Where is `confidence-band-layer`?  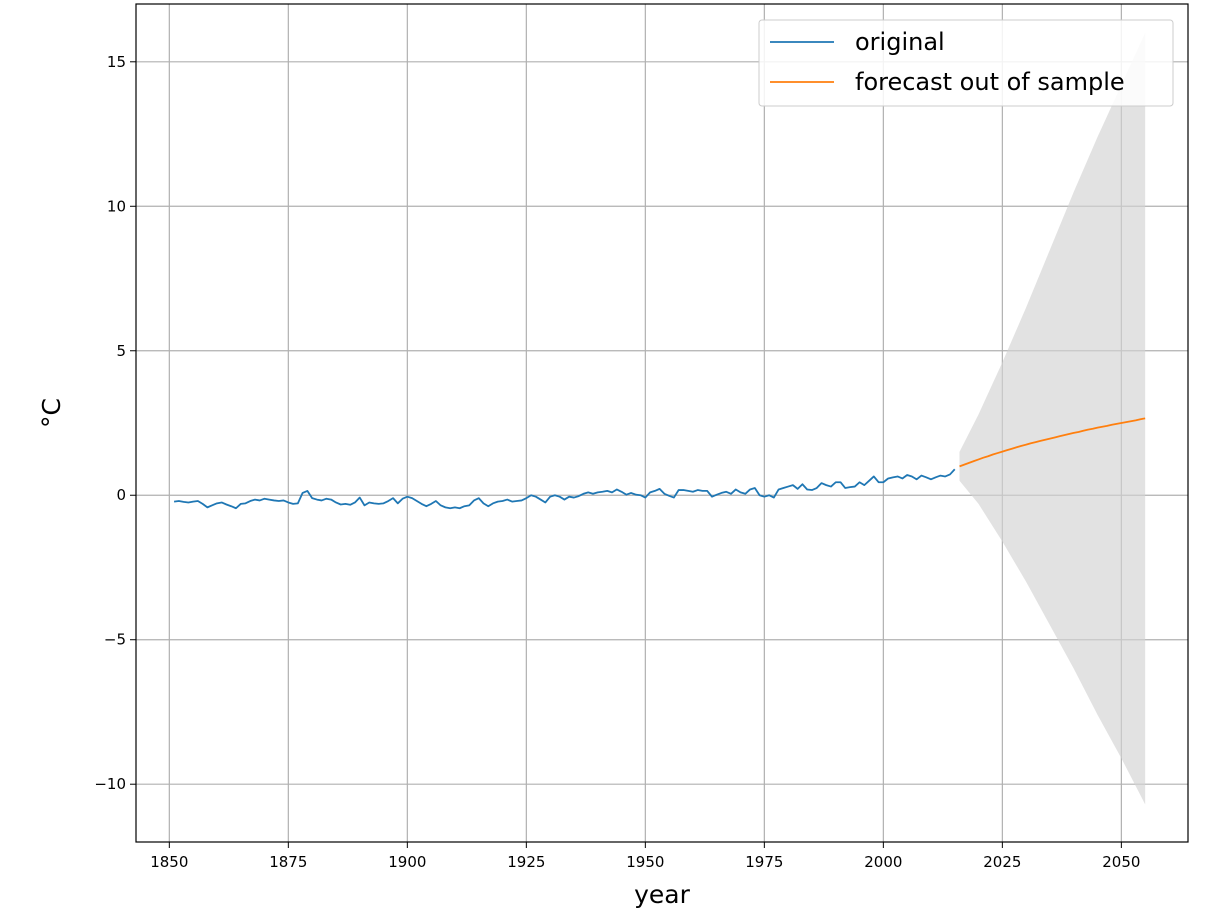 confidence-band-layer is located at coordinates (1052, 418).